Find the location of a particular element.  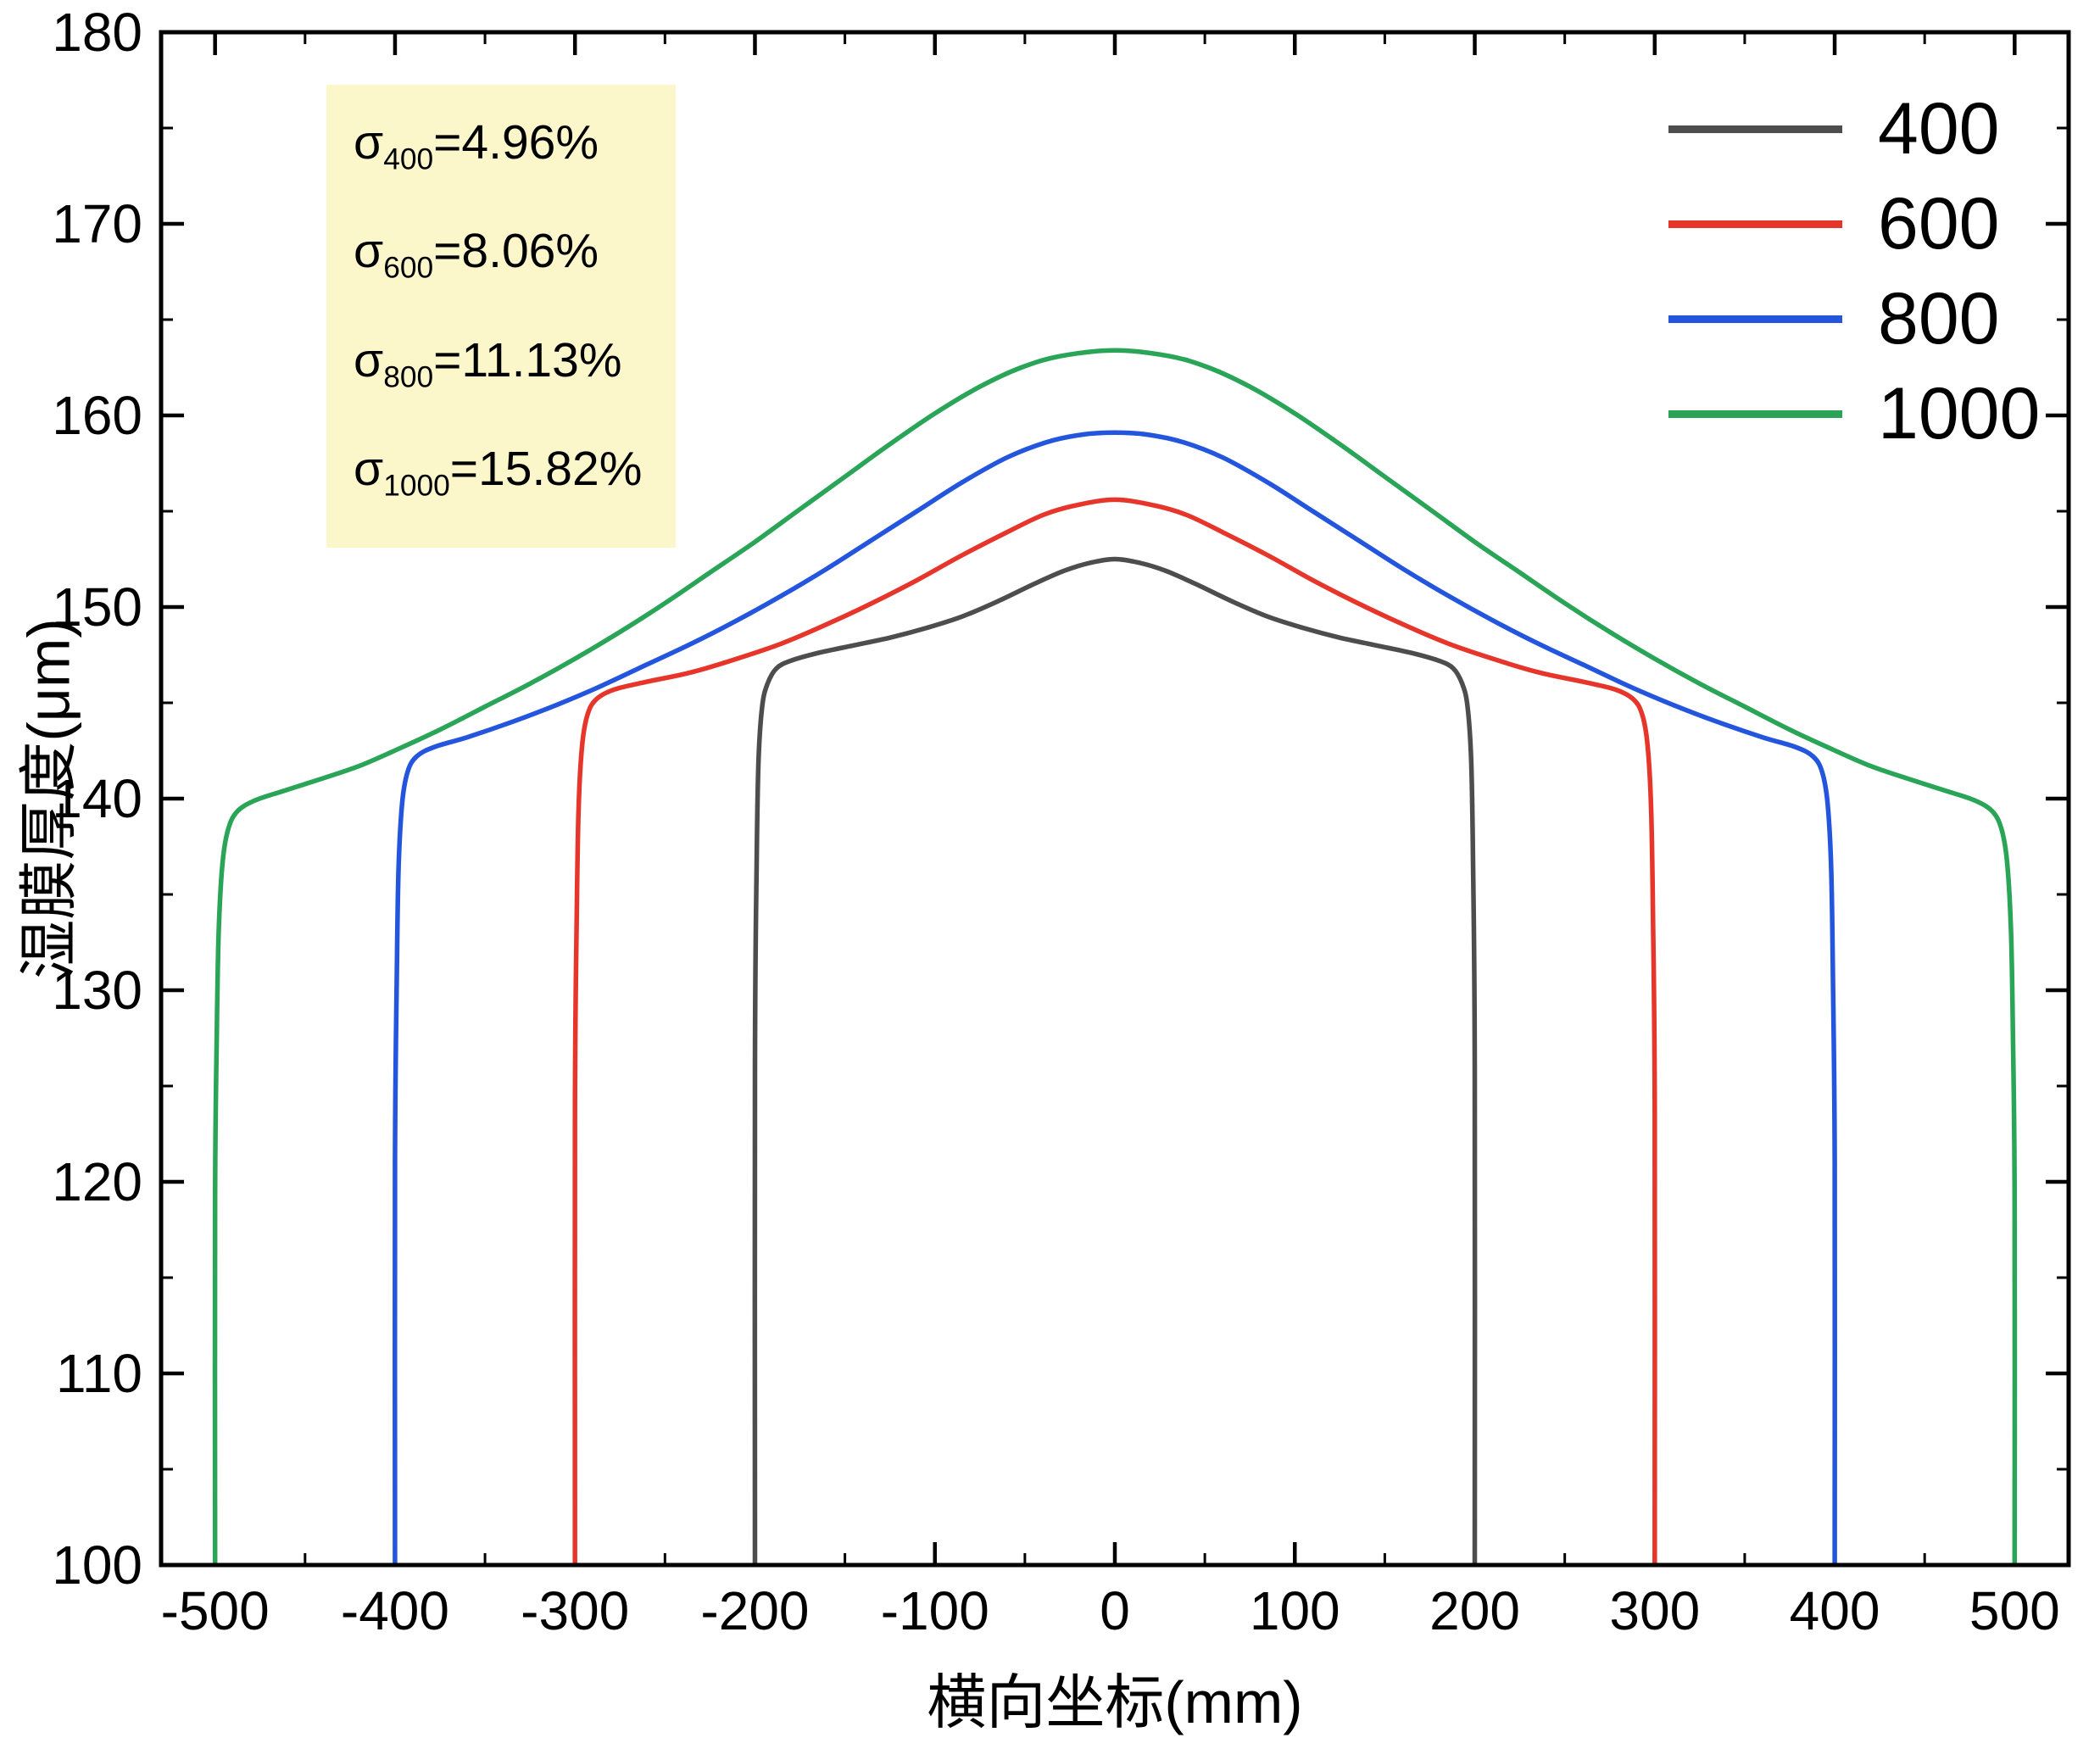

legend-label: 600 is located at coordinates (1939, 224).